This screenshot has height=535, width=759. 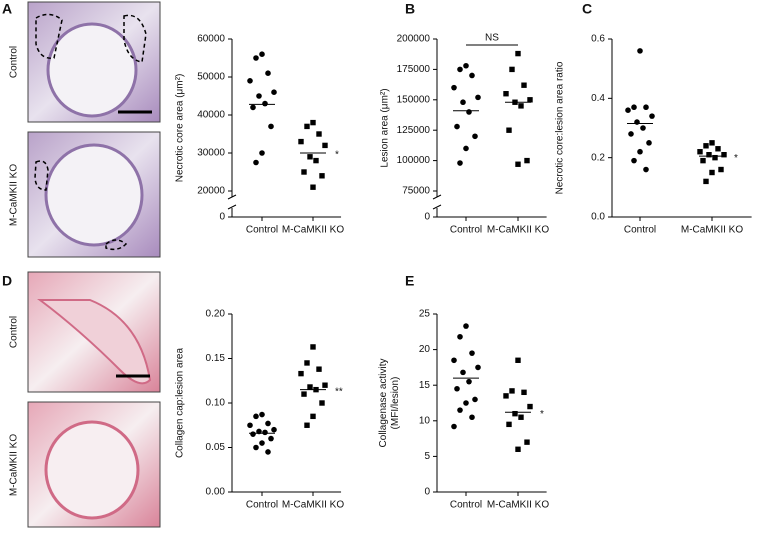 I want to click on y-tick-label: 0.0, so click(x=598, y=217).